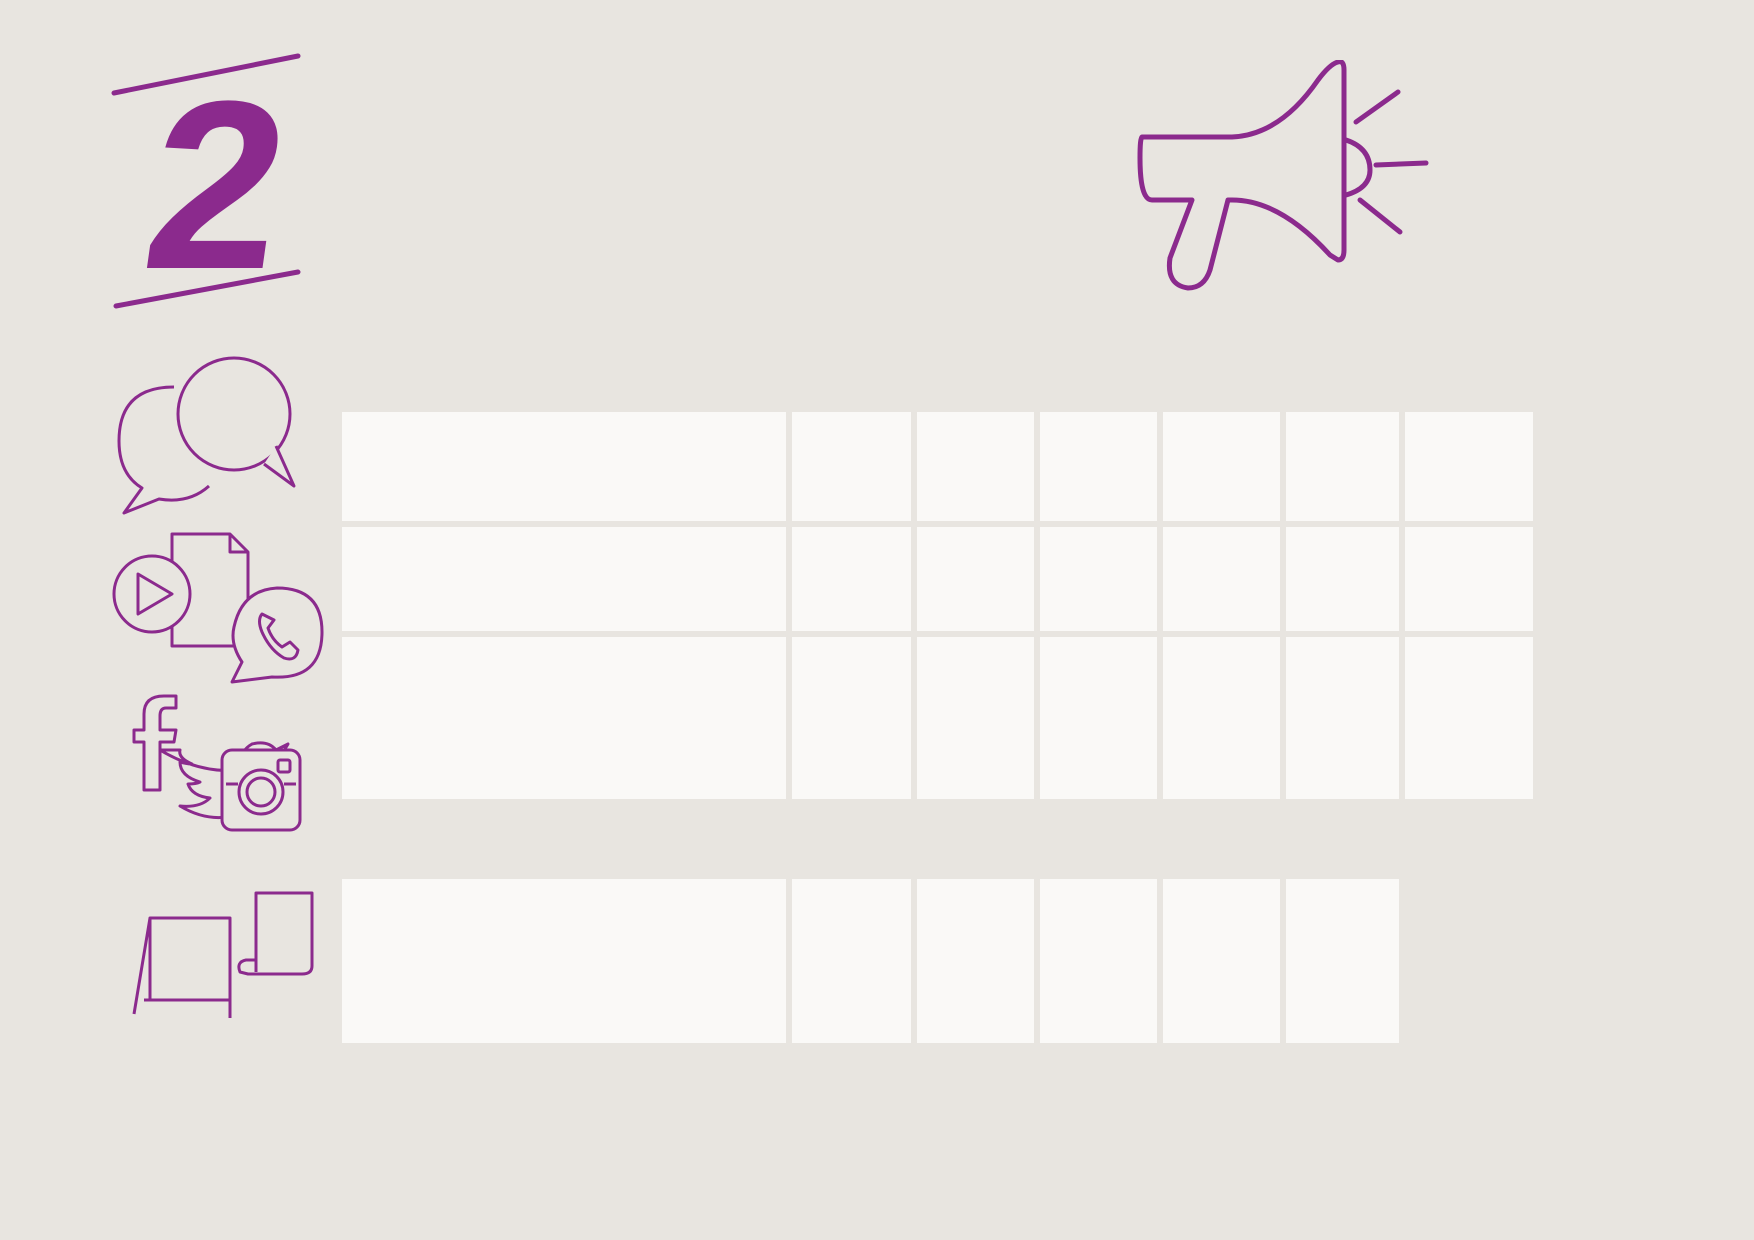  I want to click on empty-header, so click(1342, 847).